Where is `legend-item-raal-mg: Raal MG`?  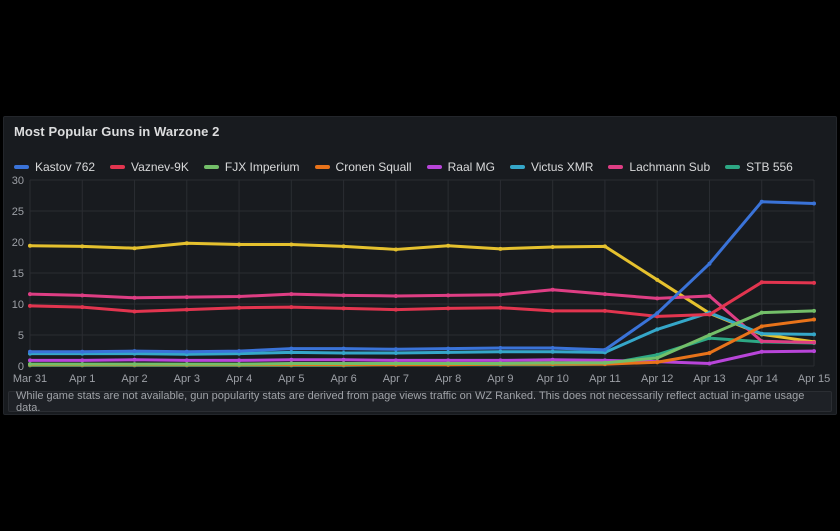
legend-item-raal-mg: Raal MG is located at coordinates (460, 167).